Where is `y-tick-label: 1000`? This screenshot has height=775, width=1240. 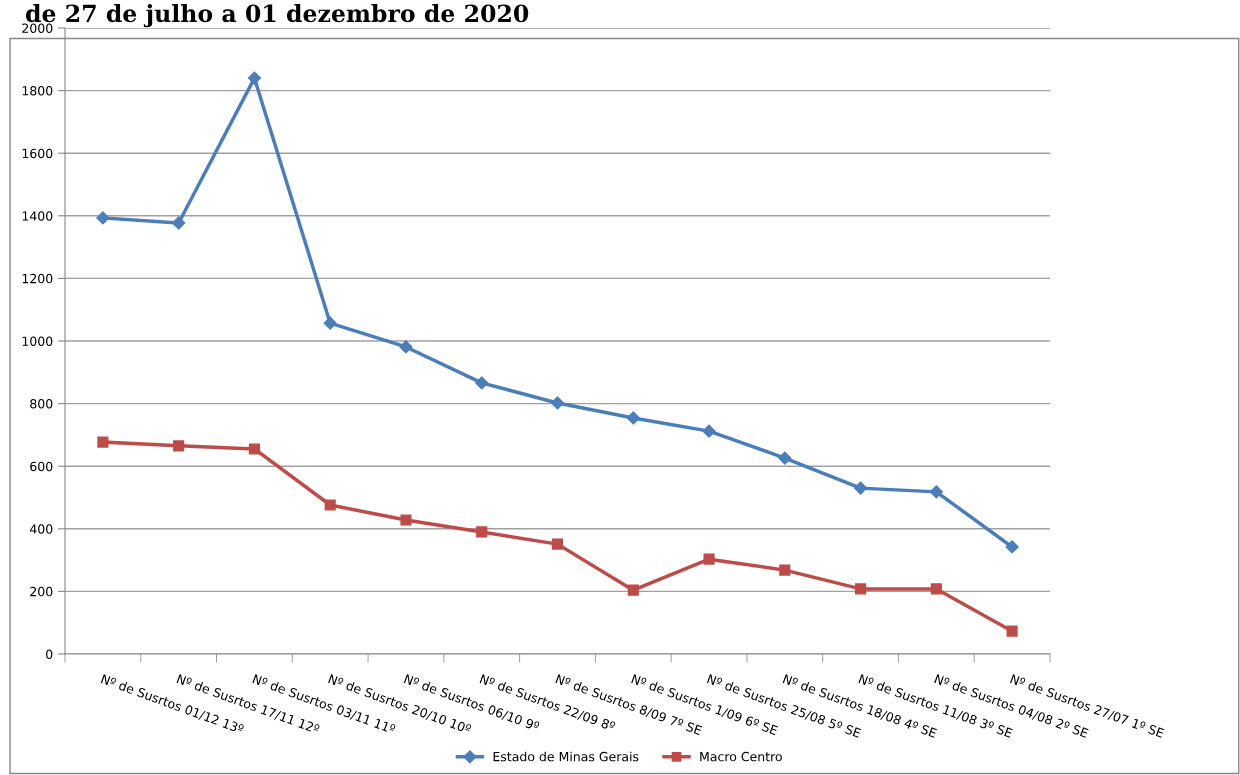 y-tick-label: 1000 is located at coordinates (37, 341).